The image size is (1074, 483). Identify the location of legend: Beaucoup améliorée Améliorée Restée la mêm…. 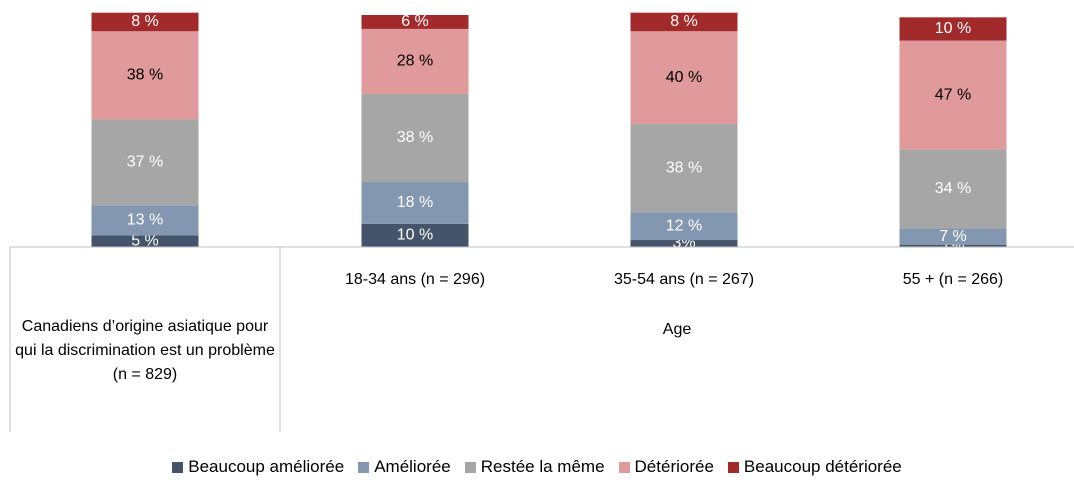
(537, 467).